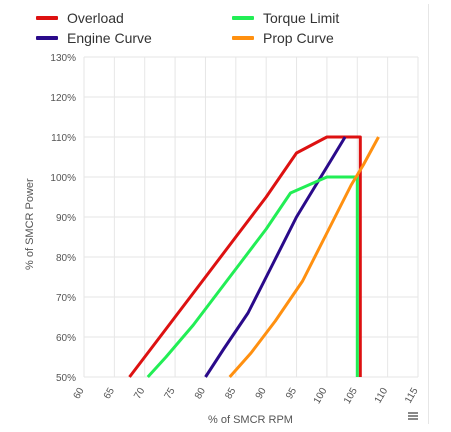 This screenshot has width=451, height=432. I want to click on x-tick-label: 80, so click(200, 394).